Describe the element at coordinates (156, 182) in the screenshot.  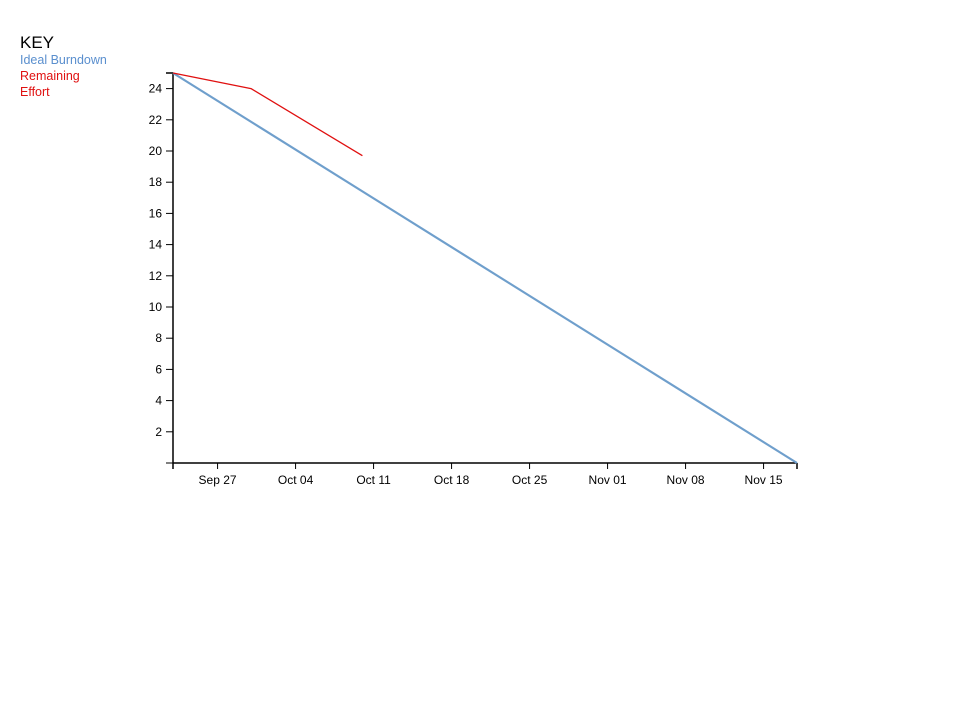
I see `y-tick-label: 18` at that location.